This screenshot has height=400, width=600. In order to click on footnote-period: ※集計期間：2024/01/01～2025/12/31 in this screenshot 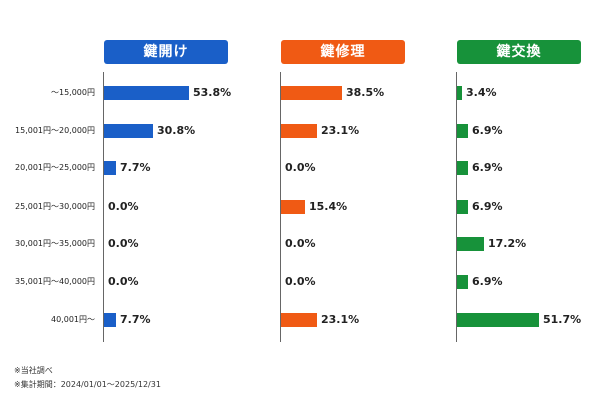, I will do `click(87, 384)`.